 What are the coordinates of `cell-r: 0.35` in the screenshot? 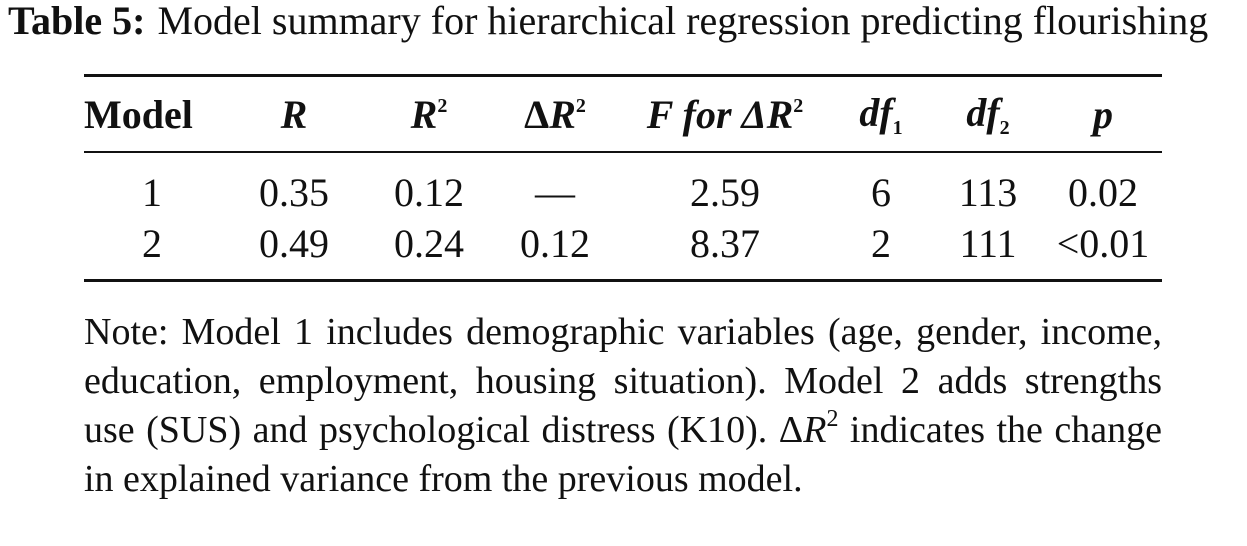 It's located at (294, 192).